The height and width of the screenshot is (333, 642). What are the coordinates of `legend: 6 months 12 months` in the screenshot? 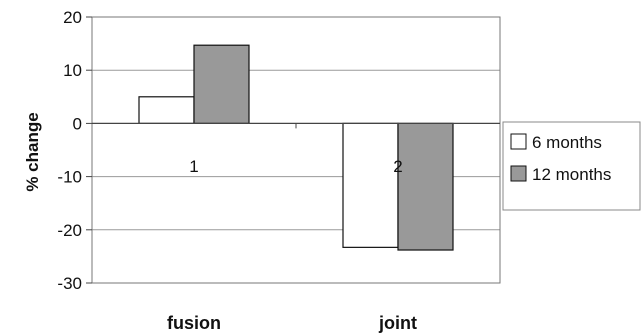 It's located at (571, 166).